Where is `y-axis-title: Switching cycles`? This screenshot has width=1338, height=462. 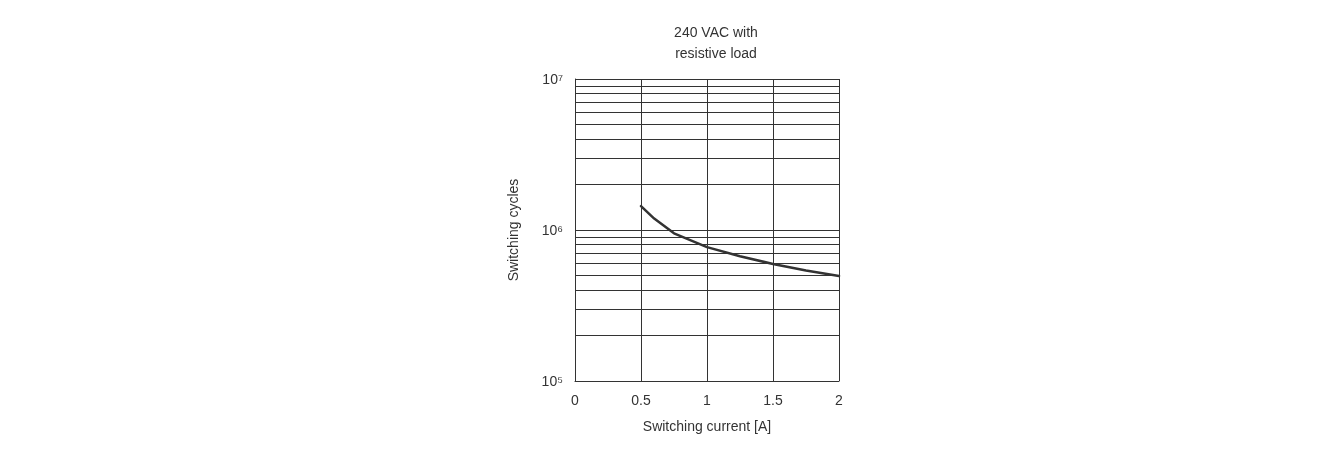 y-axis-title: Switching cycles is located at coordinates (513, 230).